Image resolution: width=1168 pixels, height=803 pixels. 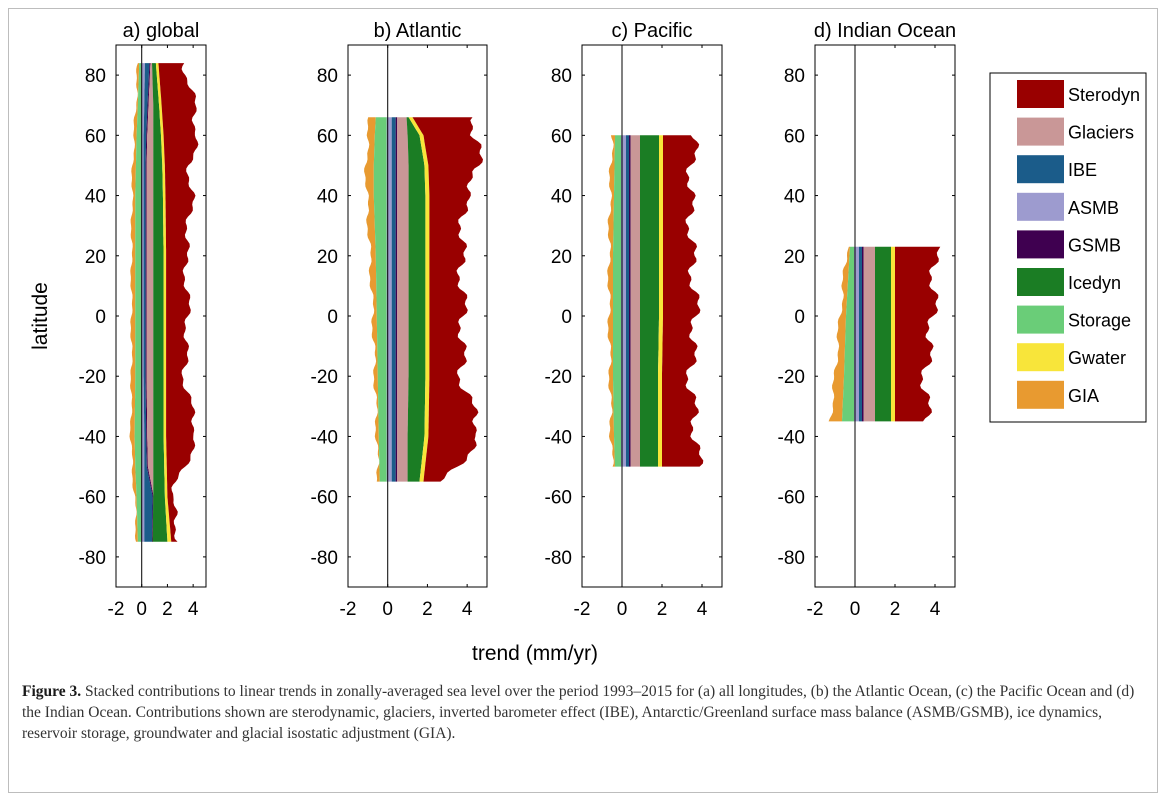 I want to click on x-axis-label: trend (mm/yr), so click(x=535, y=653).